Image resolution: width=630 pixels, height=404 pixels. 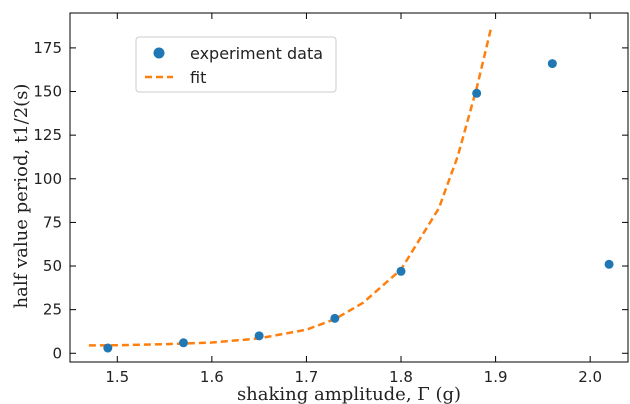 What do you see at coordinates (57, 353) in the screenshot?
I see `y-tick-label-0: 0` at bounding box center [57, 353].